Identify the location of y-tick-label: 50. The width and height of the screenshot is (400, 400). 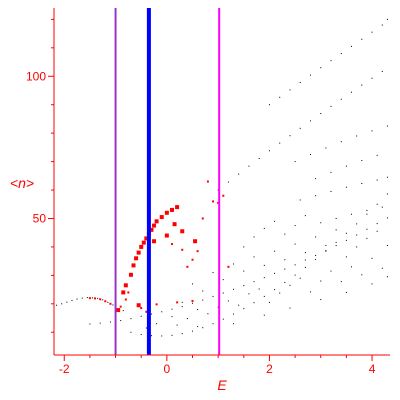
(40, 218).